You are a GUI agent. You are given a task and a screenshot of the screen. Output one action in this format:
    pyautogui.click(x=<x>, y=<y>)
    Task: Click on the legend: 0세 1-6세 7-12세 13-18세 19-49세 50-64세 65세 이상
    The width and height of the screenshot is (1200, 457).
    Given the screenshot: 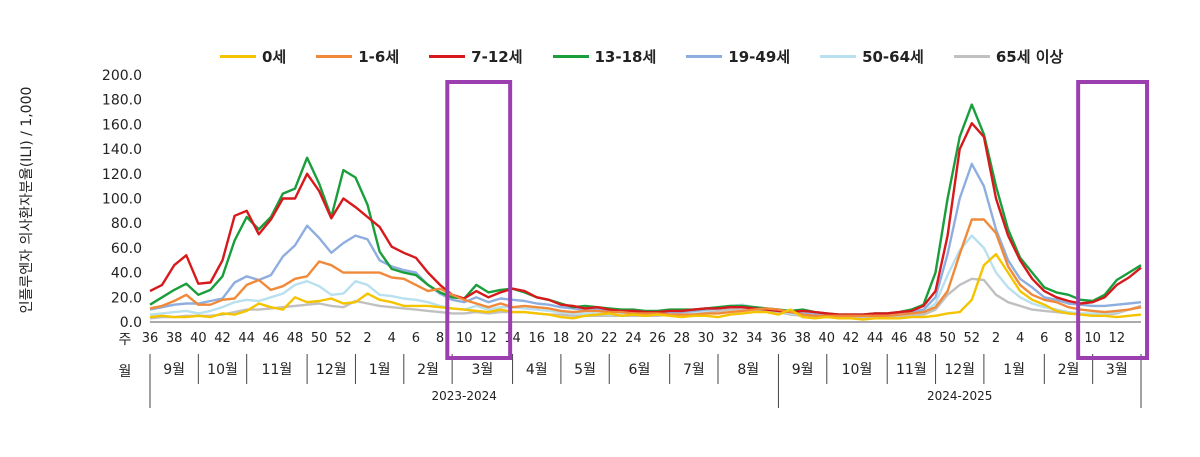 What is the action you would take?
    pyautogui.click(x=656, y=56)
    